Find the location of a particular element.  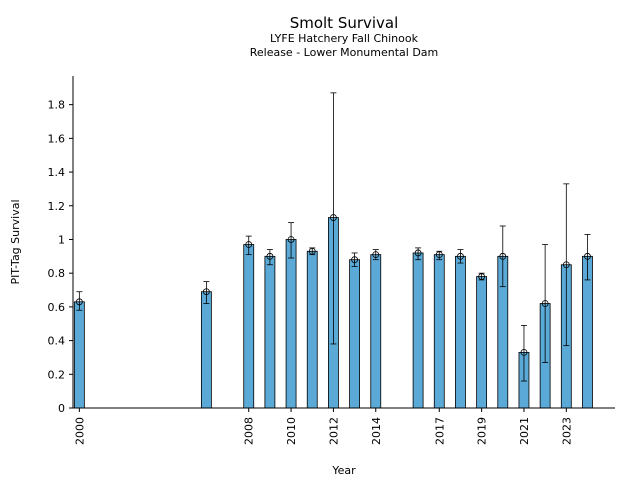

point-marker-2000 is located at coordinates (79, 302).